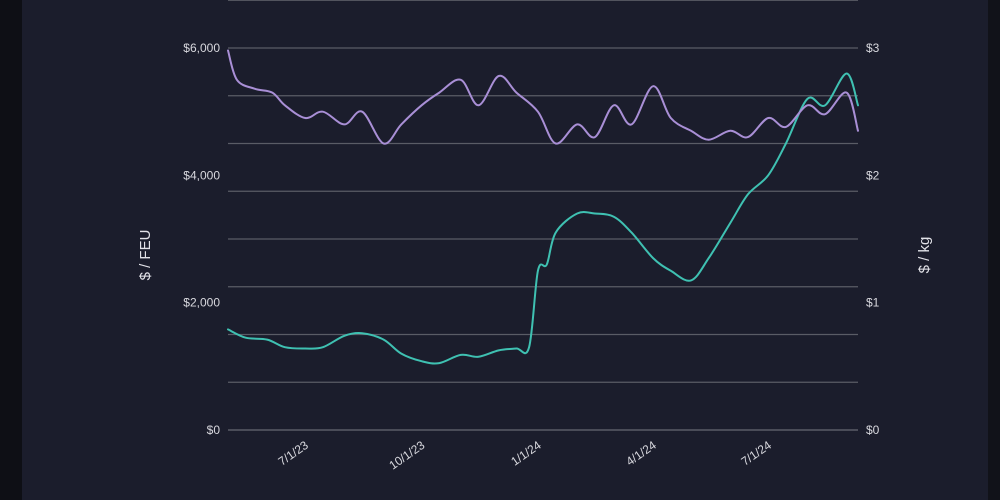 Image resolution: width=1000 pixels, height=500 pixels. Describe the element at coordinates (201, 239) in the screenshot. I see `left-axis: $0 $2,000 $4,000 $6,000` at that location.